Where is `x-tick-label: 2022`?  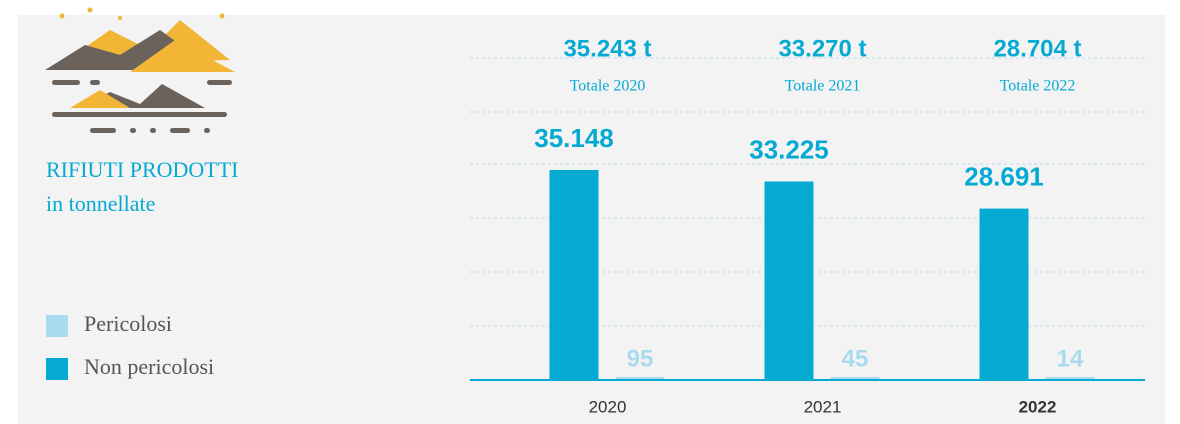 x-tick-label: 2022 is located at coordinates (1038, 406).